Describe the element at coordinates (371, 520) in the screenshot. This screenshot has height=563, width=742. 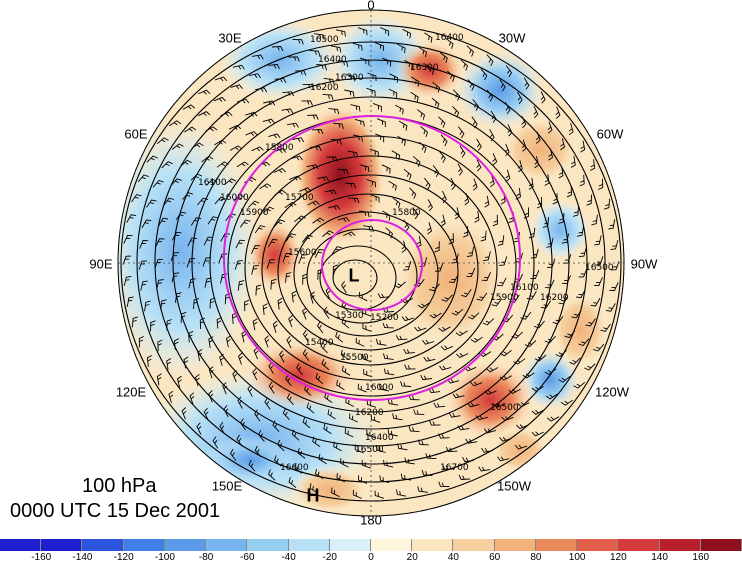
I see `lon-label-180: 180` at that location.